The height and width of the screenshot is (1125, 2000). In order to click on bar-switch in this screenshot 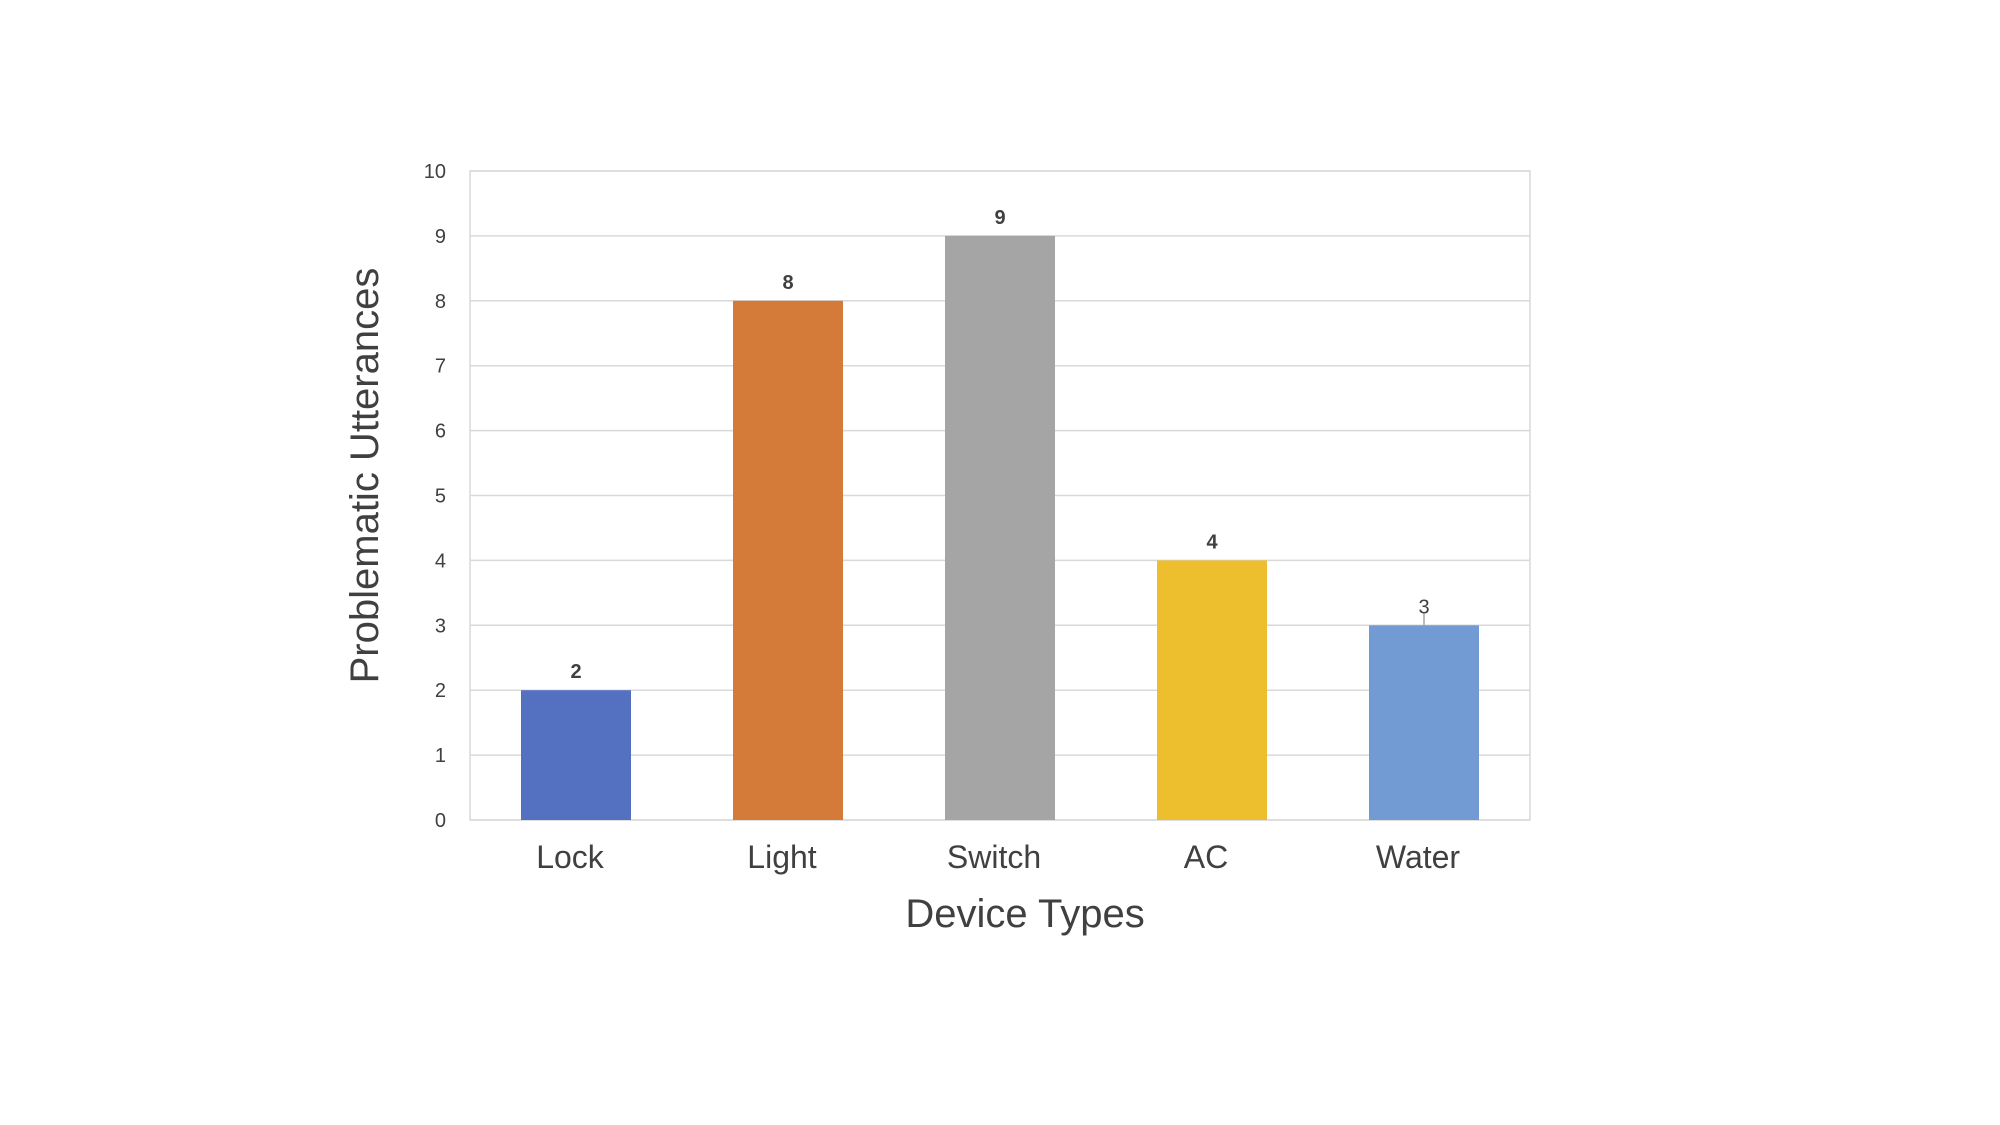, I will do `click(1000, 527)`.